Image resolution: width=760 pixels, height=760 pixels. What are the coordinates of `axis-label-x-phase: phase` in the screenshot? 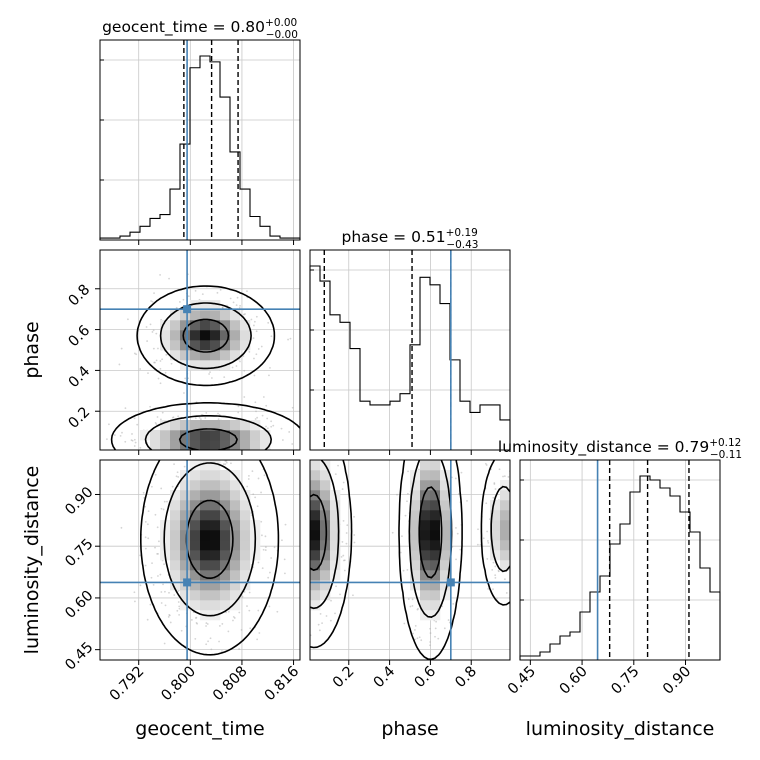 It's located at (409, 729).